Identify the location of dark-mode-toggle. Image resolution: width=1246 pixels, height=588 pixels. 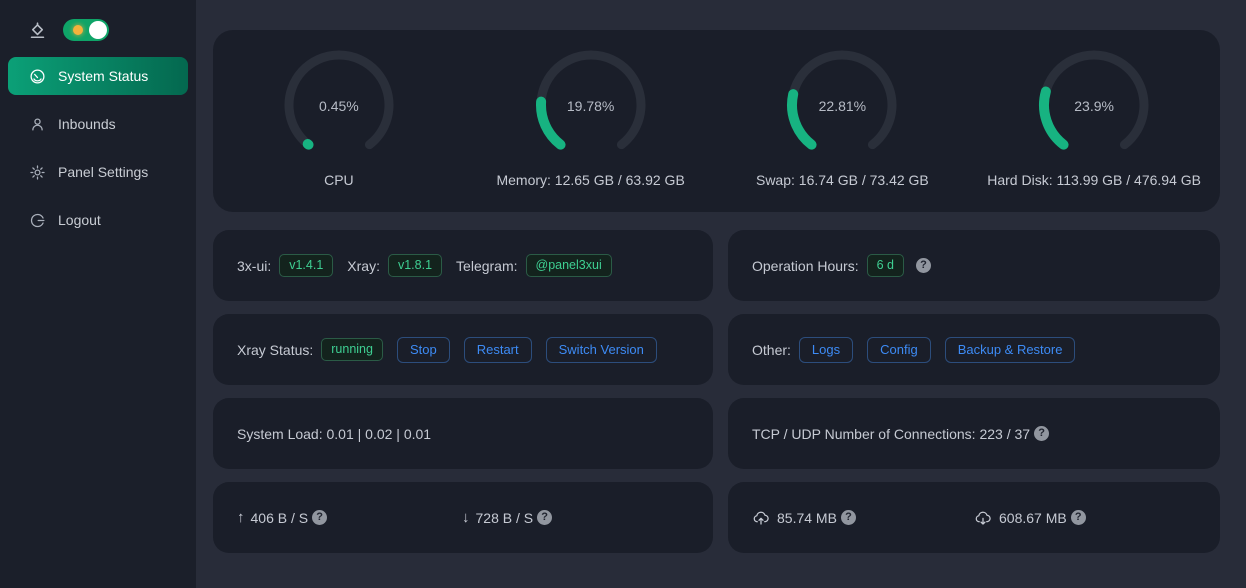
(86, 30).